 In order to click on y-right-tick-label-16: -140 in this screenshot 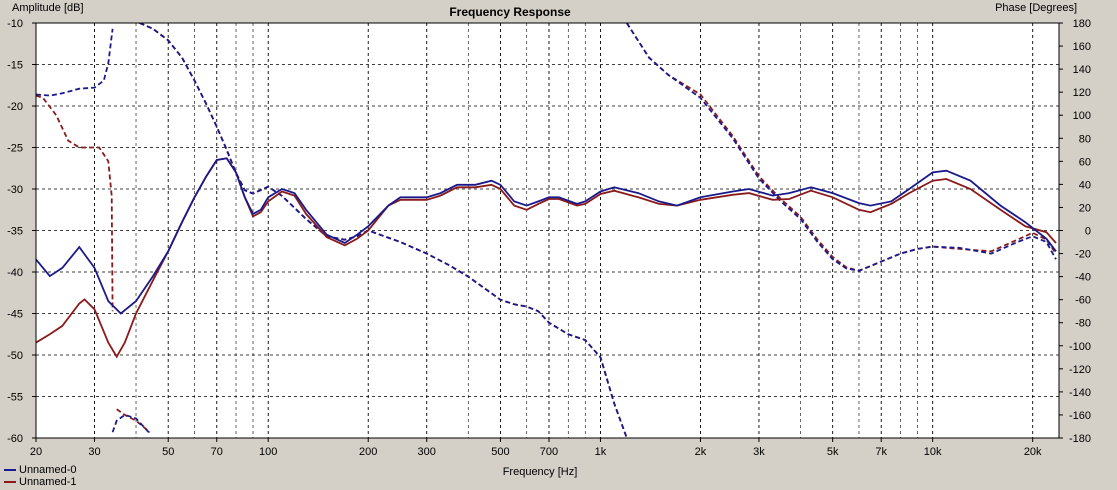, I will do `click(1080, 393)`.